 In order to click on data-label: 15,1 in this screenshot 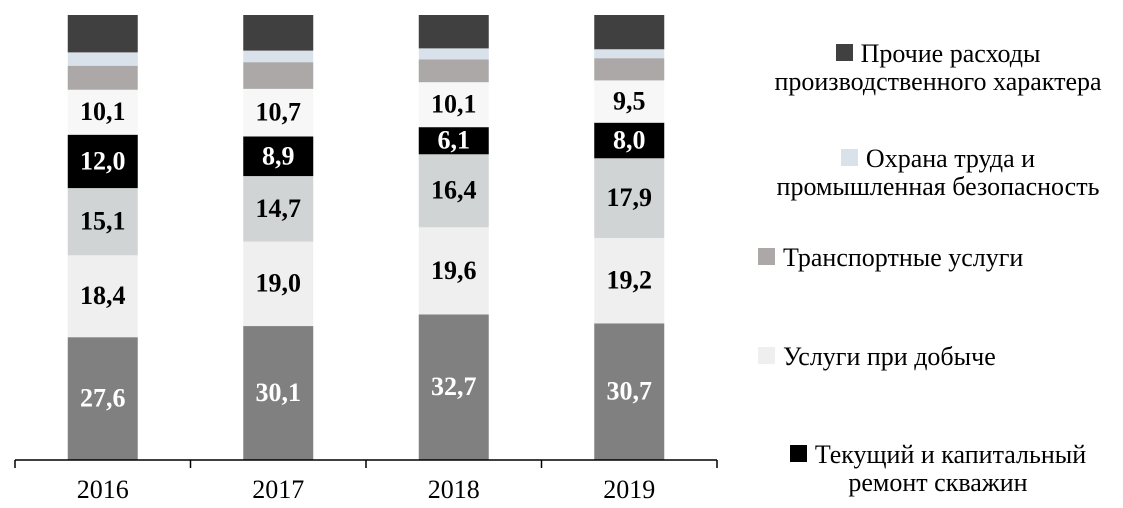, I will do `click(103, 221)`.